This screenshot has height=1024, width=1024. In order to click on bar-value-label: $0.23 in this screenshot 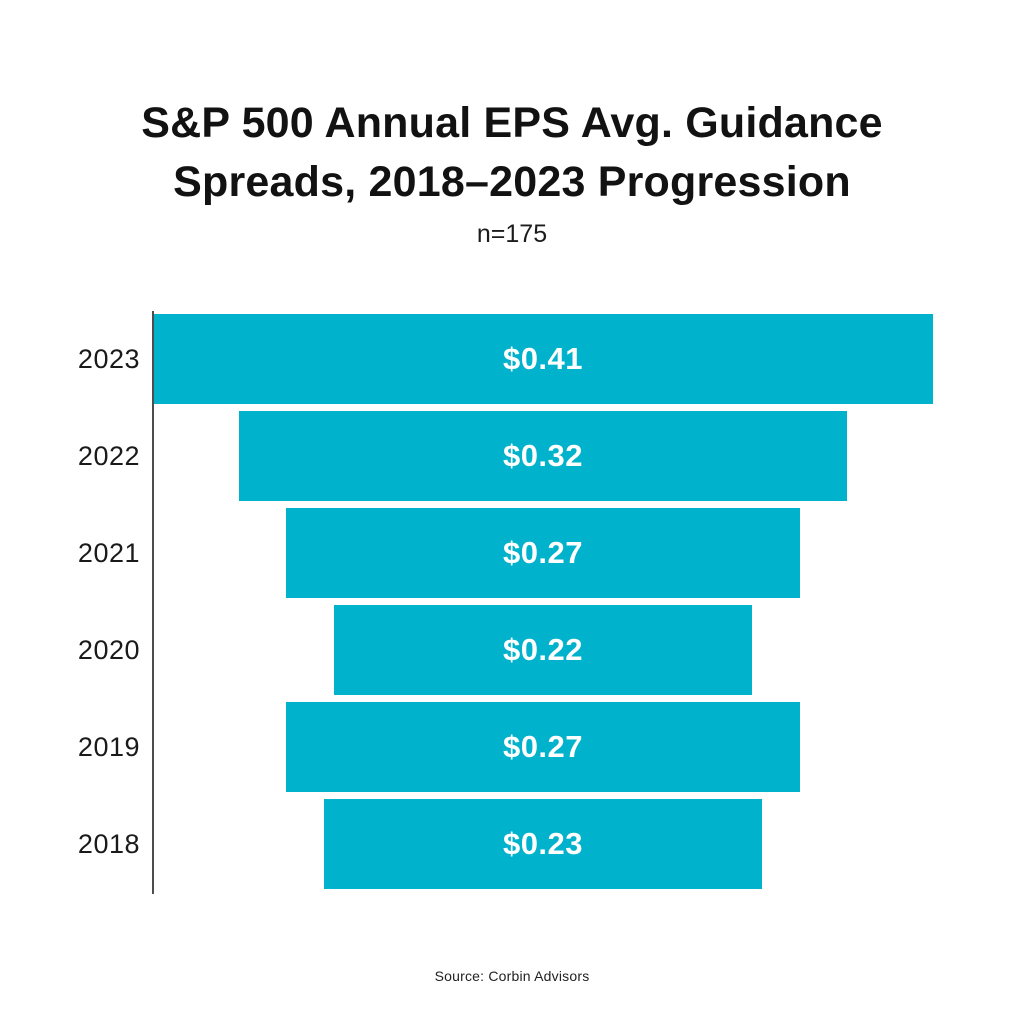, I will do `click(543, 843)`.